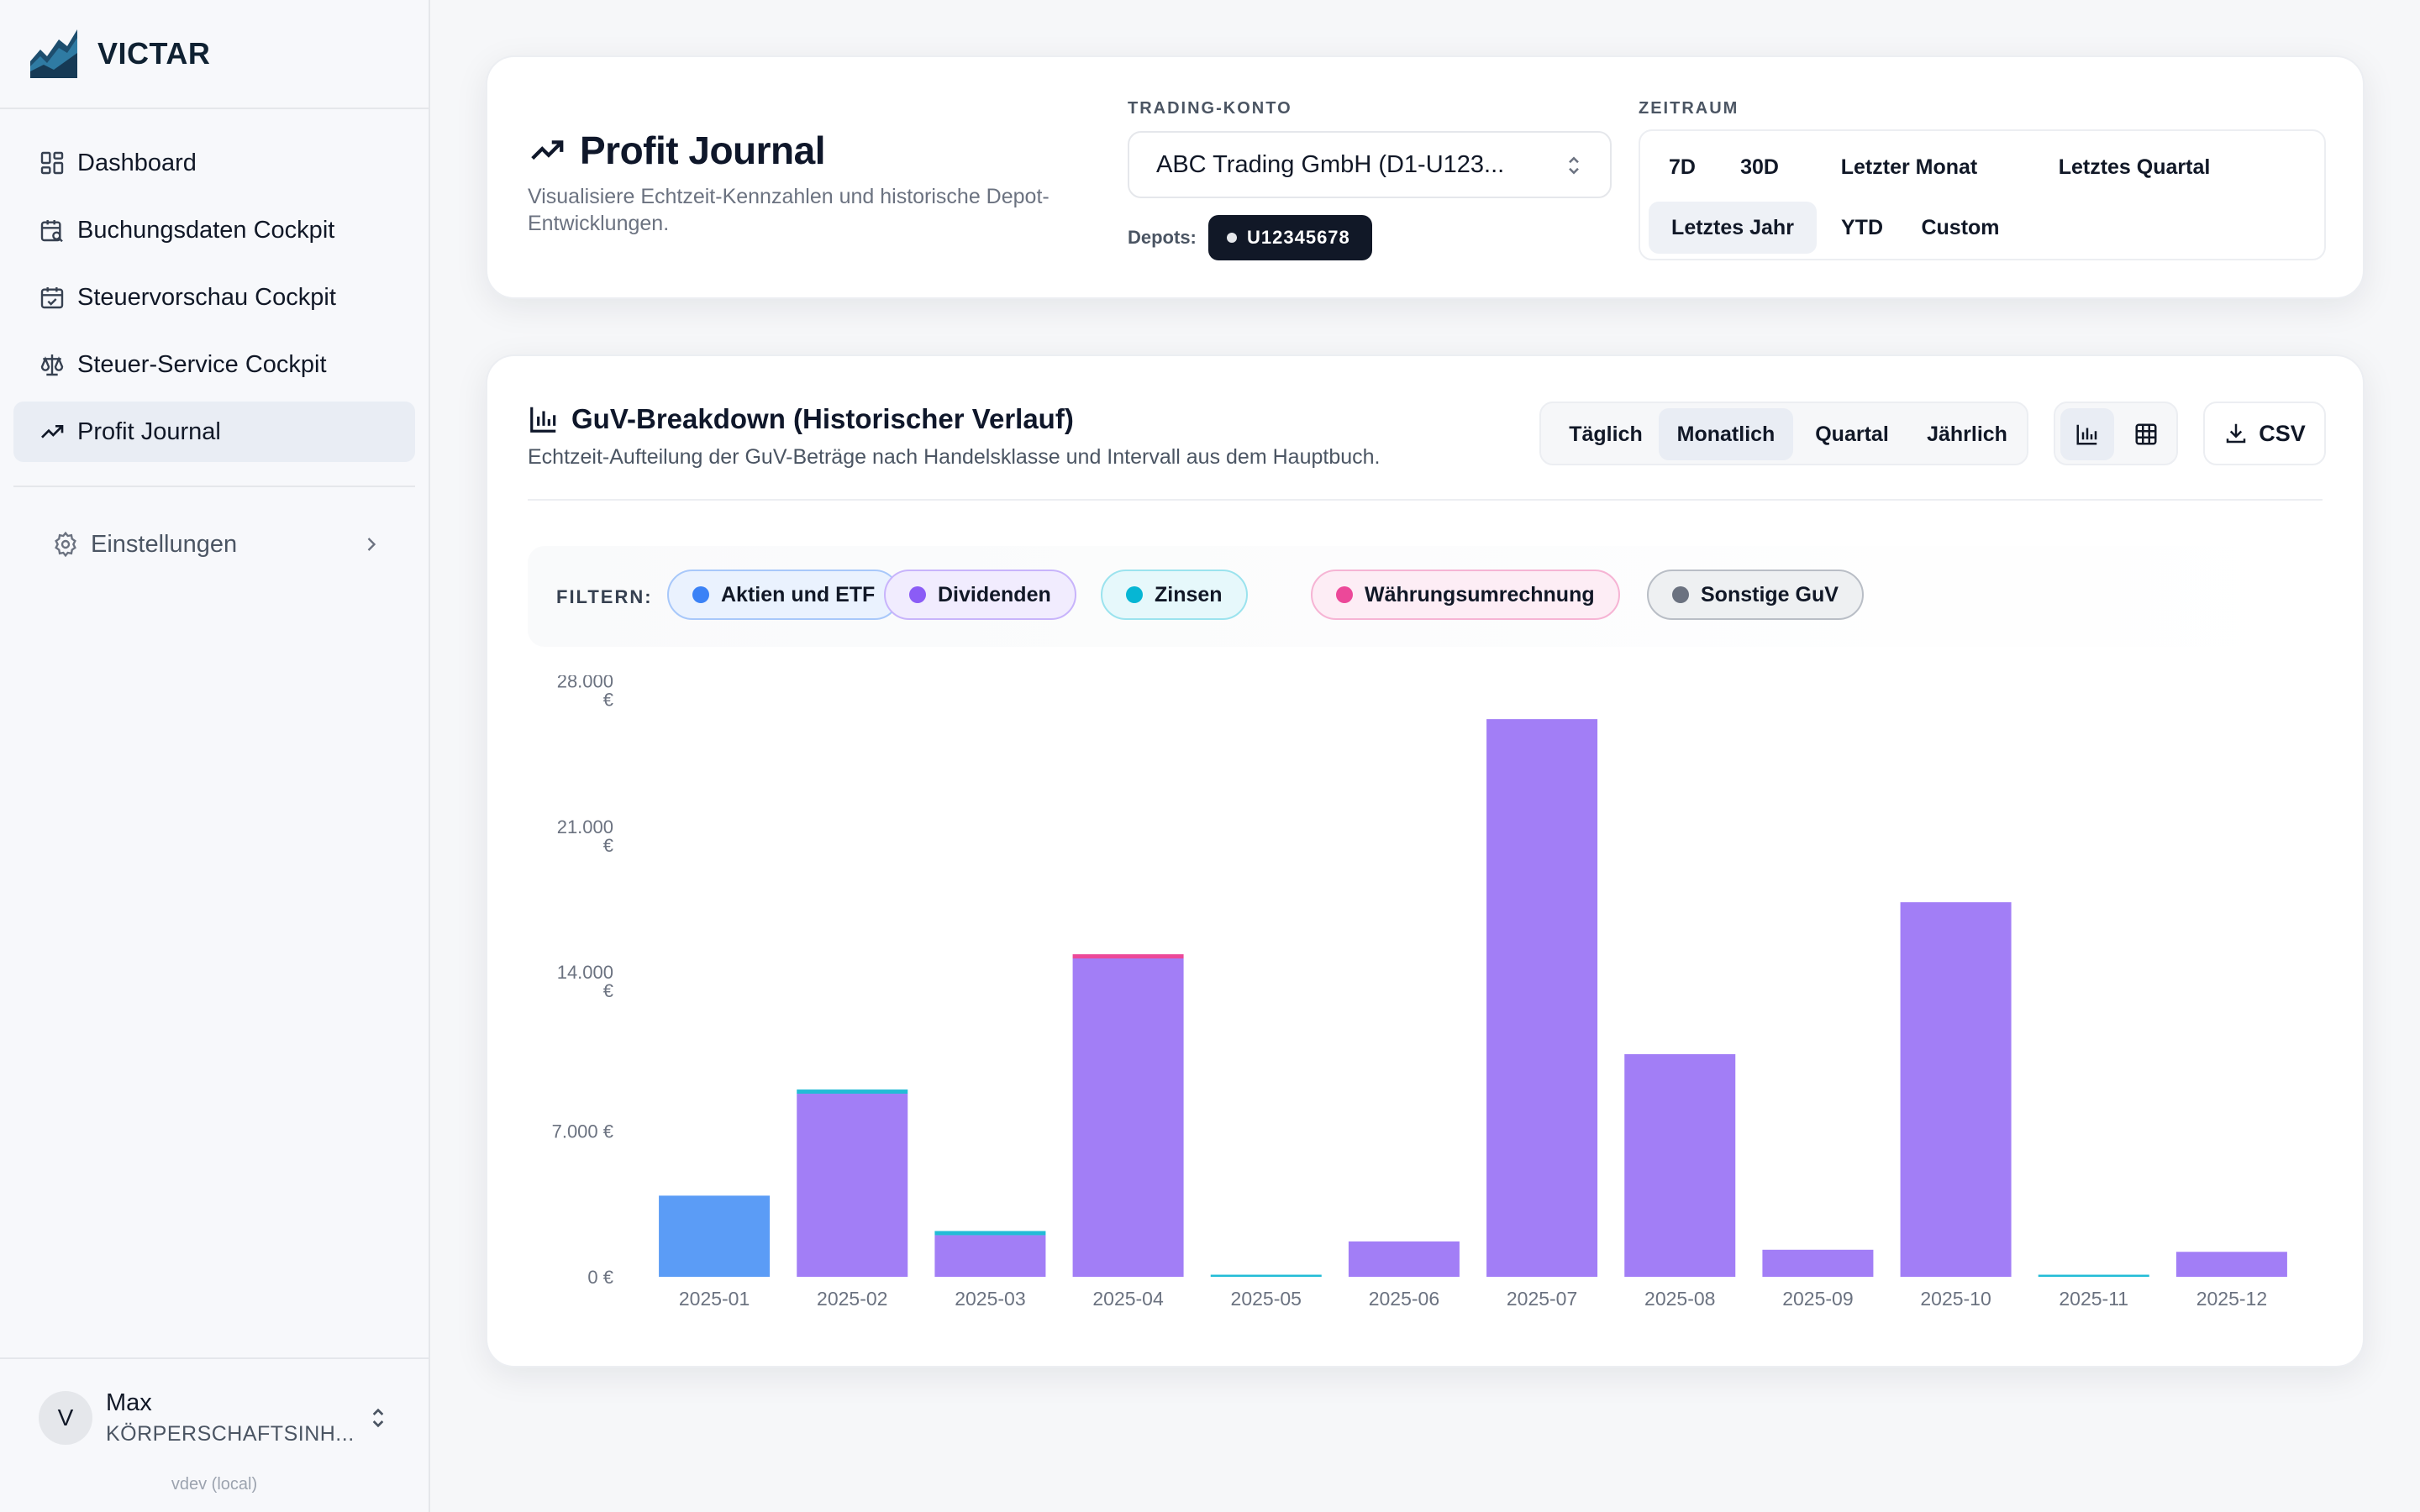  What do you see at coordinates (206, 230) in the screenshot?
I see `sidebar-item-label: Buchungsdaten Cockpit` at bounding box center [206, 230].